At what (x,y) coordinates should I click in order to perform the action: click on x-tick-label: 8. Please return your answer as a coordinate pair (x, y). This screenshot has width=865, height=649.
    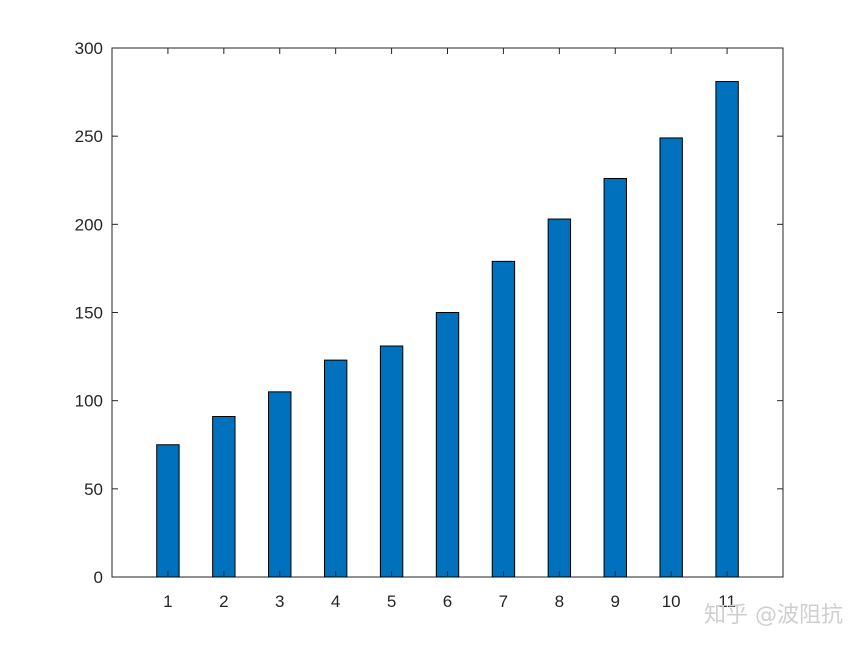
    Looking at the image, I should click on (559, 601).